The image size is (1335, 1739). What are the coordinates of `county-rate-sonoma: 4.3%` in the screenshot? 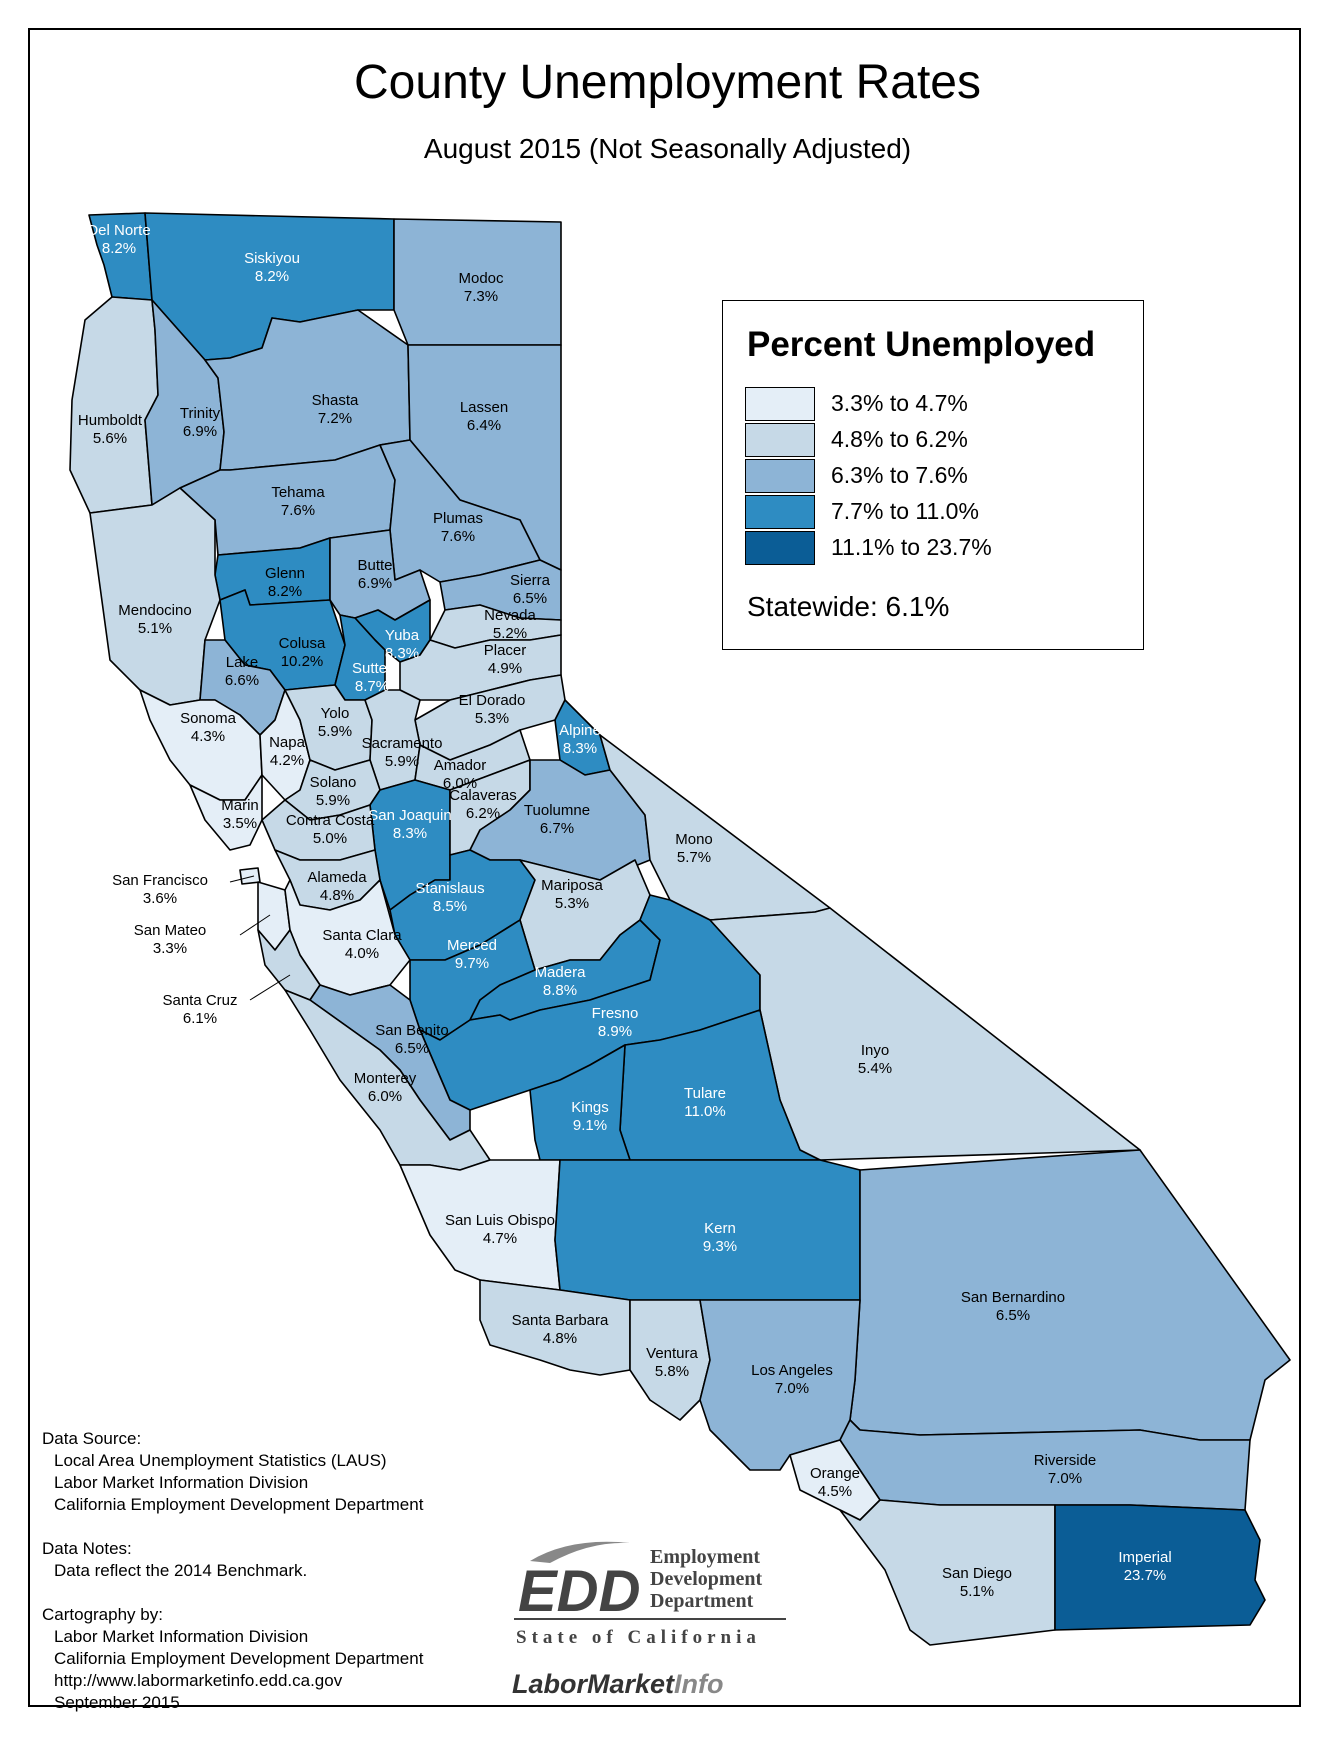 It's located at (208, 736).